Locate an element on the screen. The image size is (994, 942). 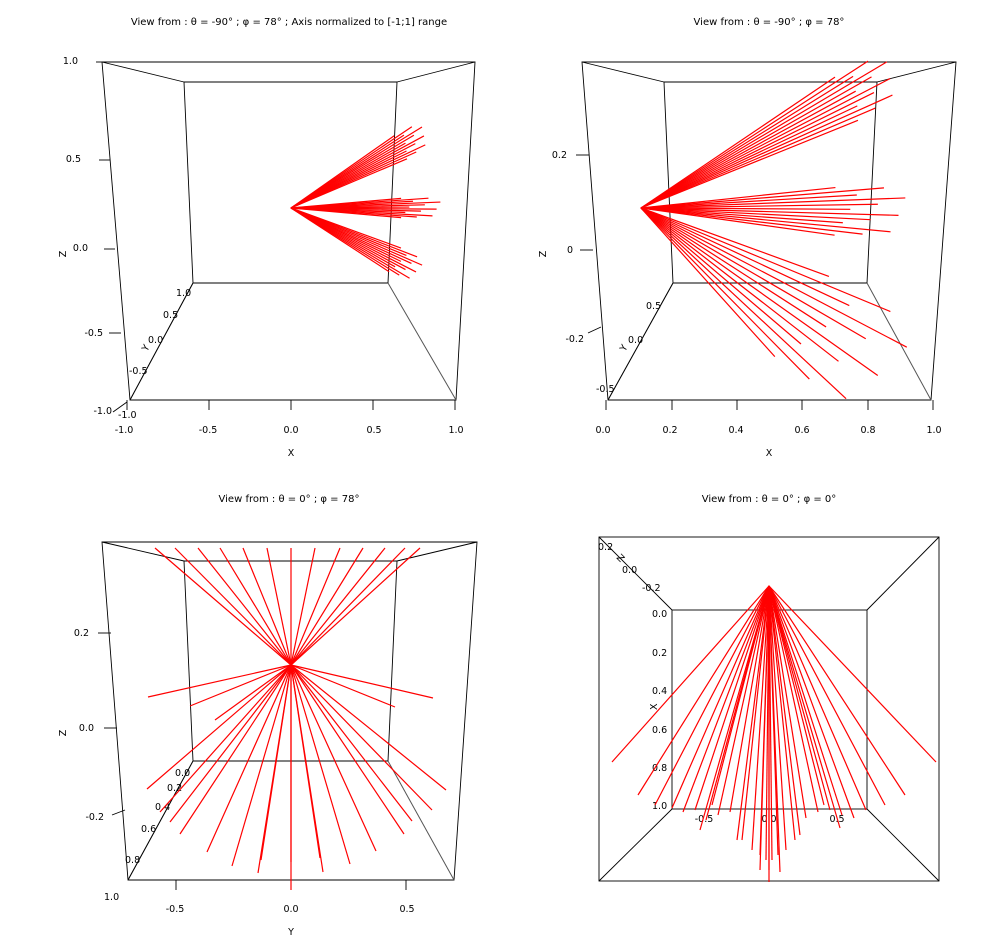
panel-3-box is located at coordinates (289, 711).